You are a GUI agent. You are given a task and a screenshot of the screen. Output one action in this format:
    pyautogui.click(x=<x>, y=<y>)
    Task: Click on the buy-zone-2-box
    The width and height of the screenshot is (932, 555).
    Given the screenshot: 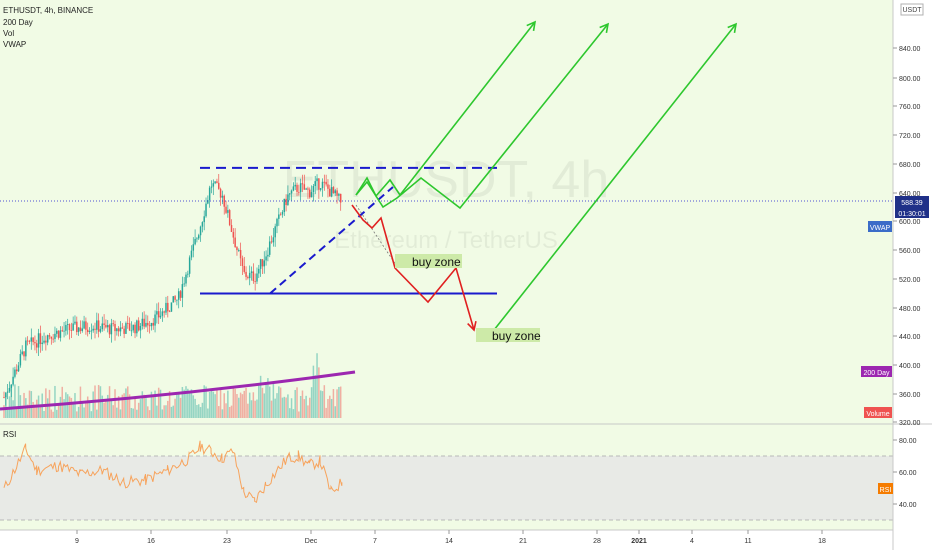 What is the action you would take?
    pyautogui.click(x=508, y=335)
    